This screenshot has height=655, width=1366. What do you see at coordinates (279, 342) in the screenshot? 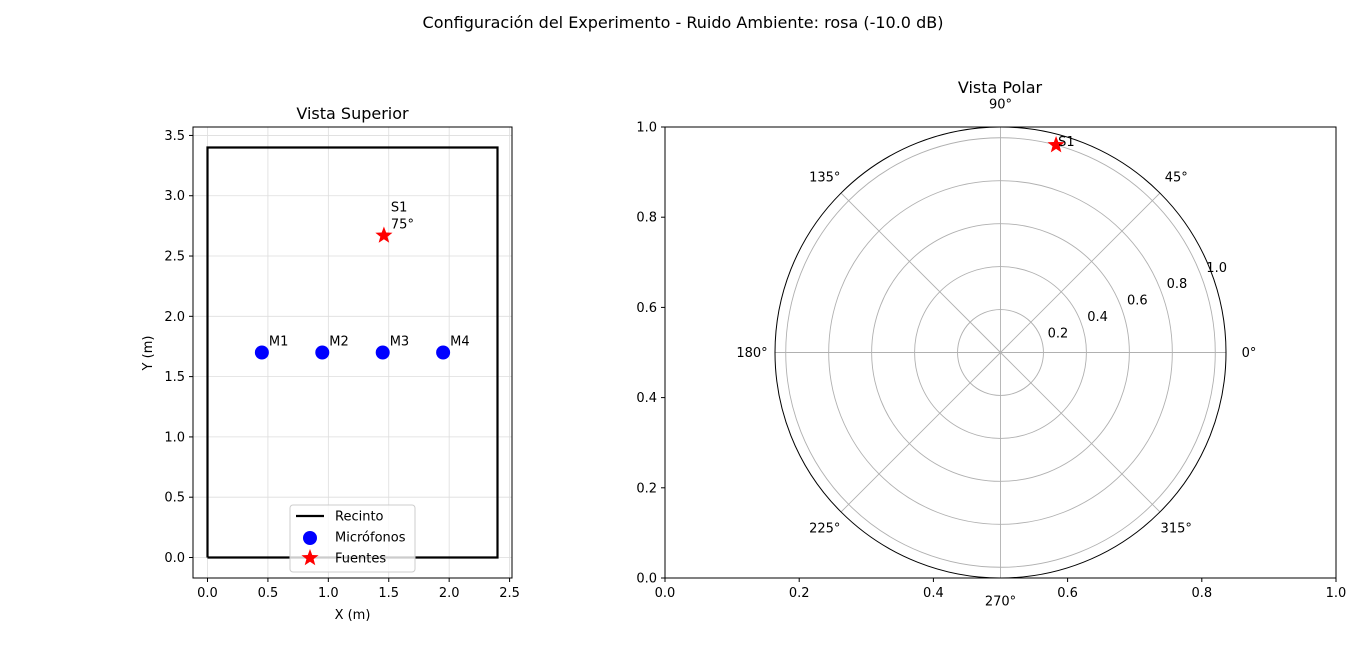
I see `microphone-label: M1` at bounding box center [279, 342].